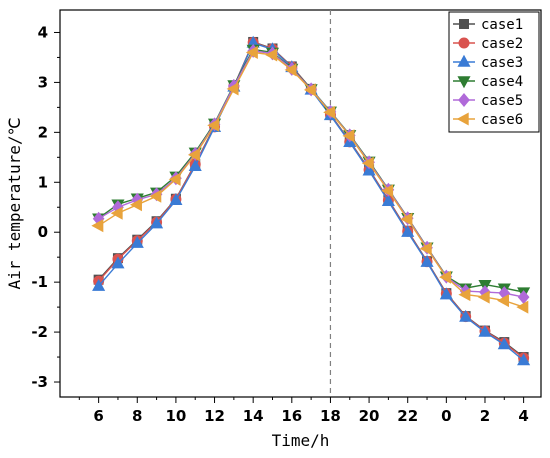 The height and width of the screenshot is (458, 550). I want to click on legend-label: case6, so click(502, 120).